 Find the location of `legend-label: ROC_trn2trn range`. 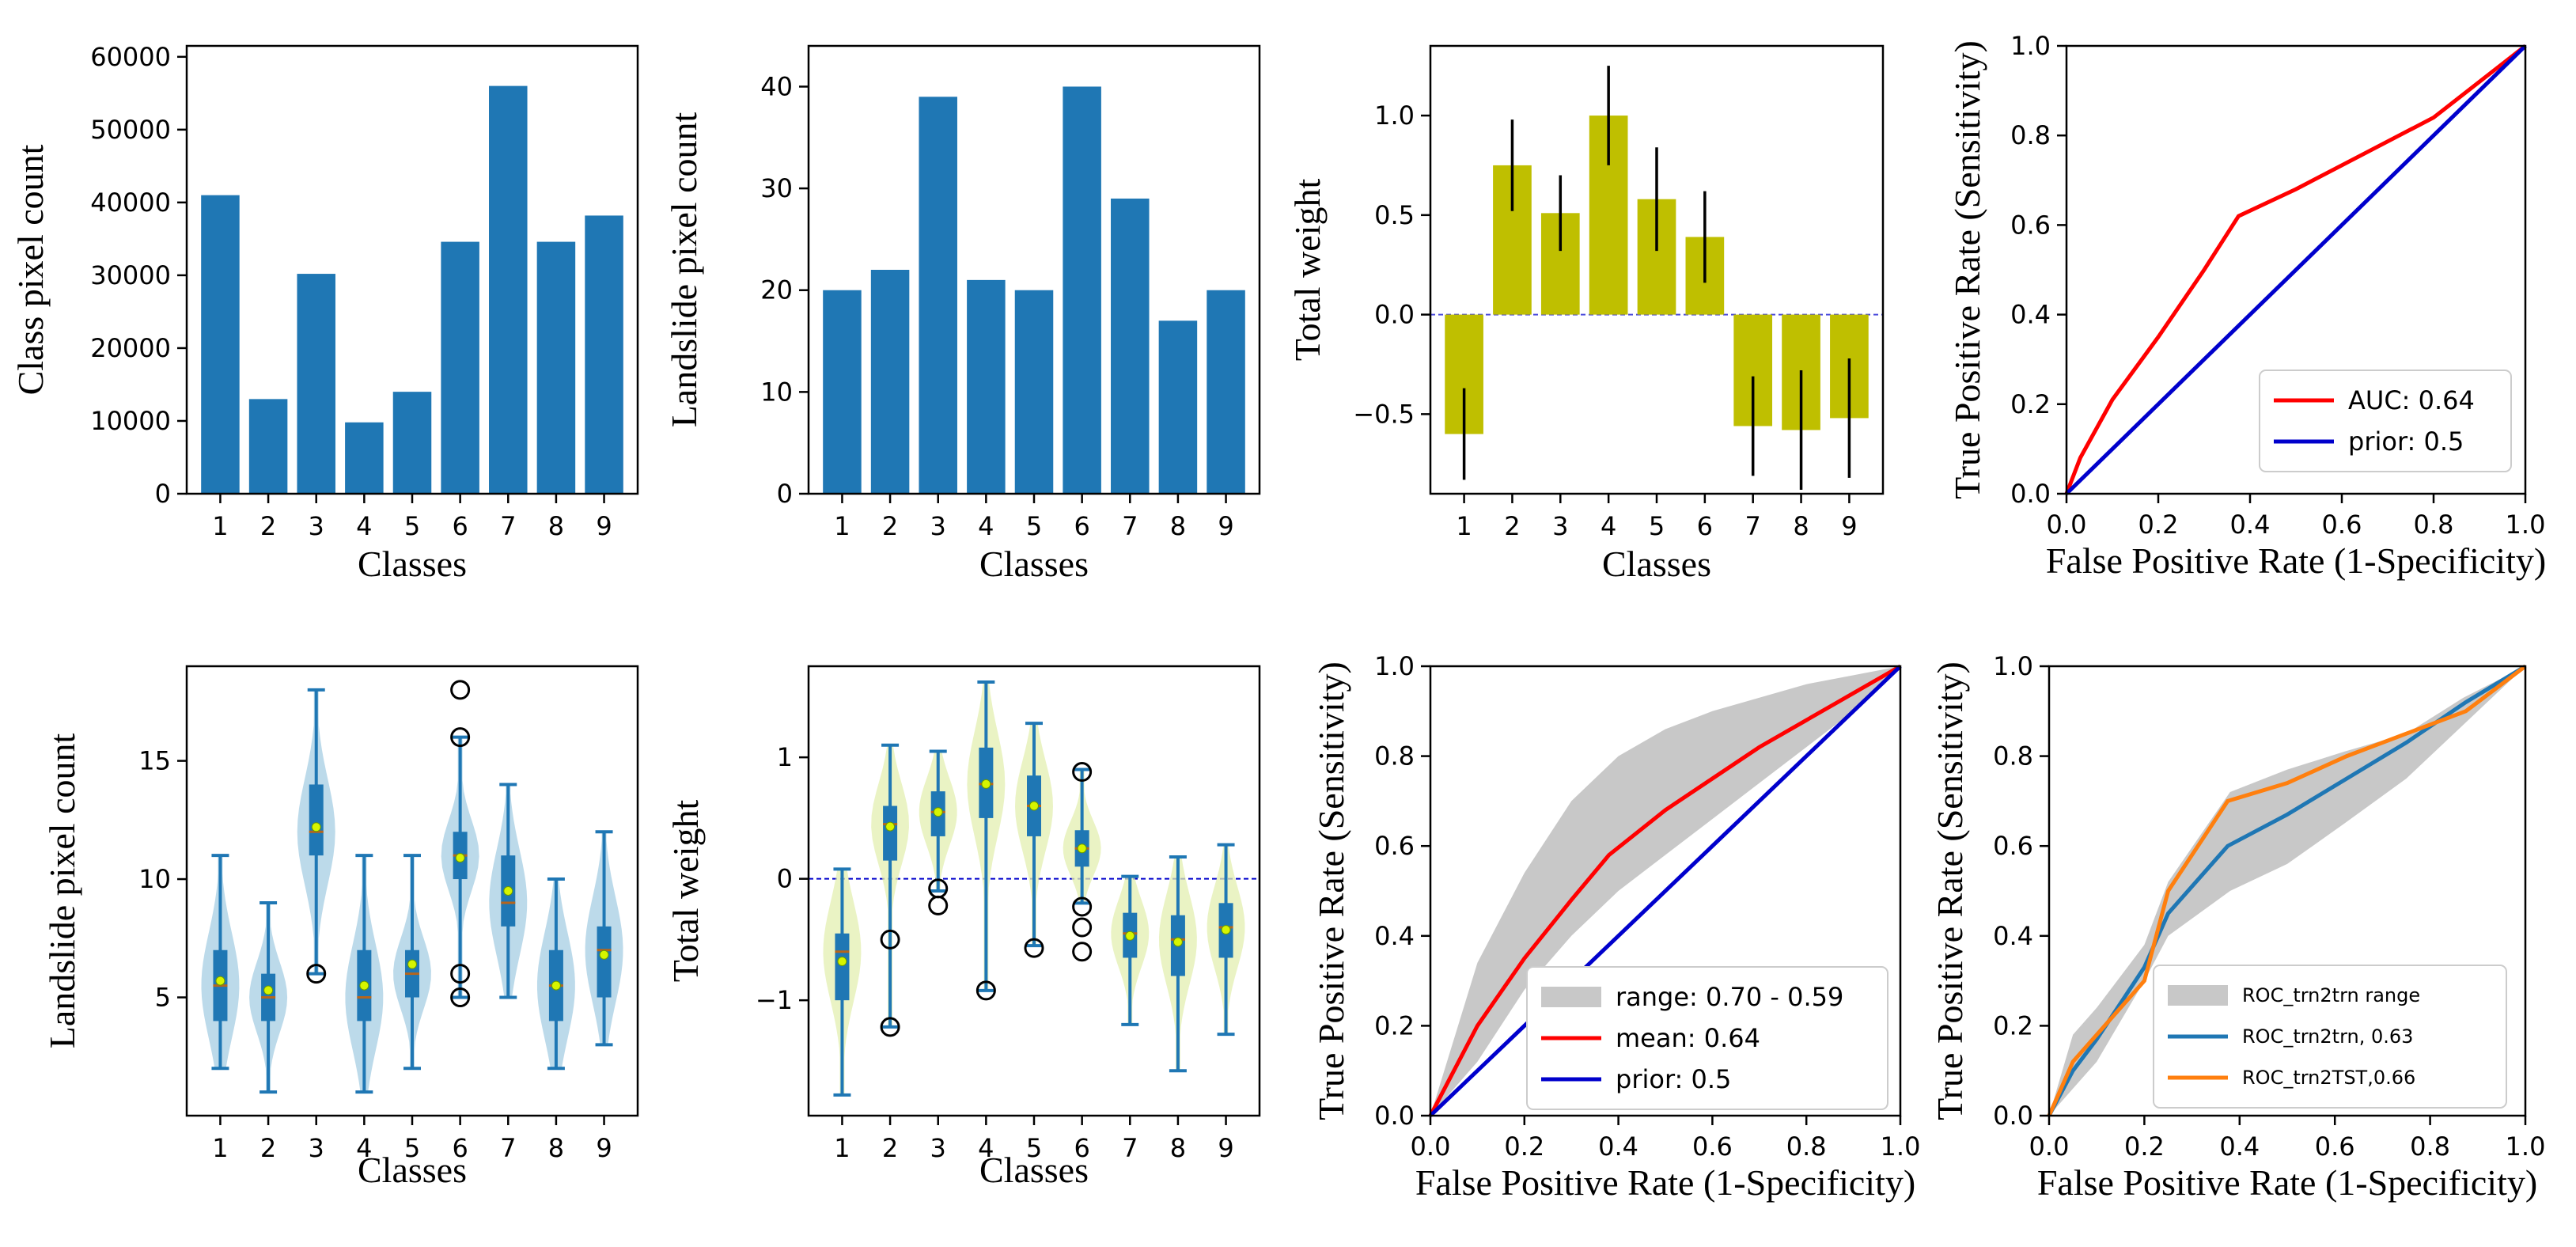

legend-label: ROC_trn2trn range is located at coordinates (2331, 995).